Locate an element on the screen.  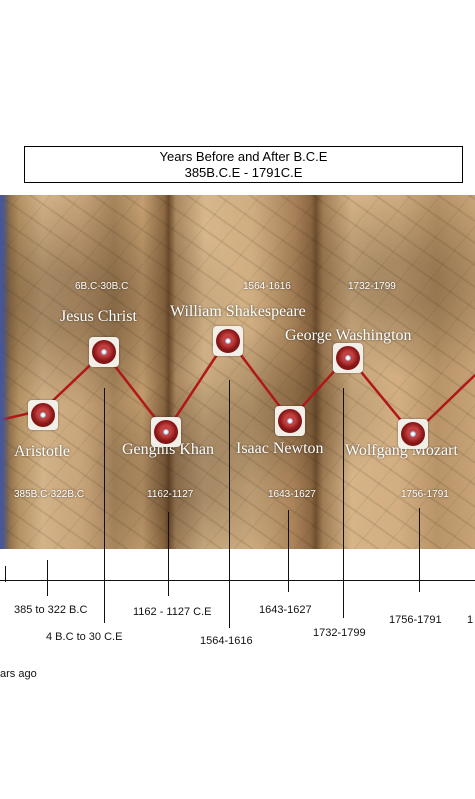
pin-shakespeare-icon is located at coordinates (228, 341).